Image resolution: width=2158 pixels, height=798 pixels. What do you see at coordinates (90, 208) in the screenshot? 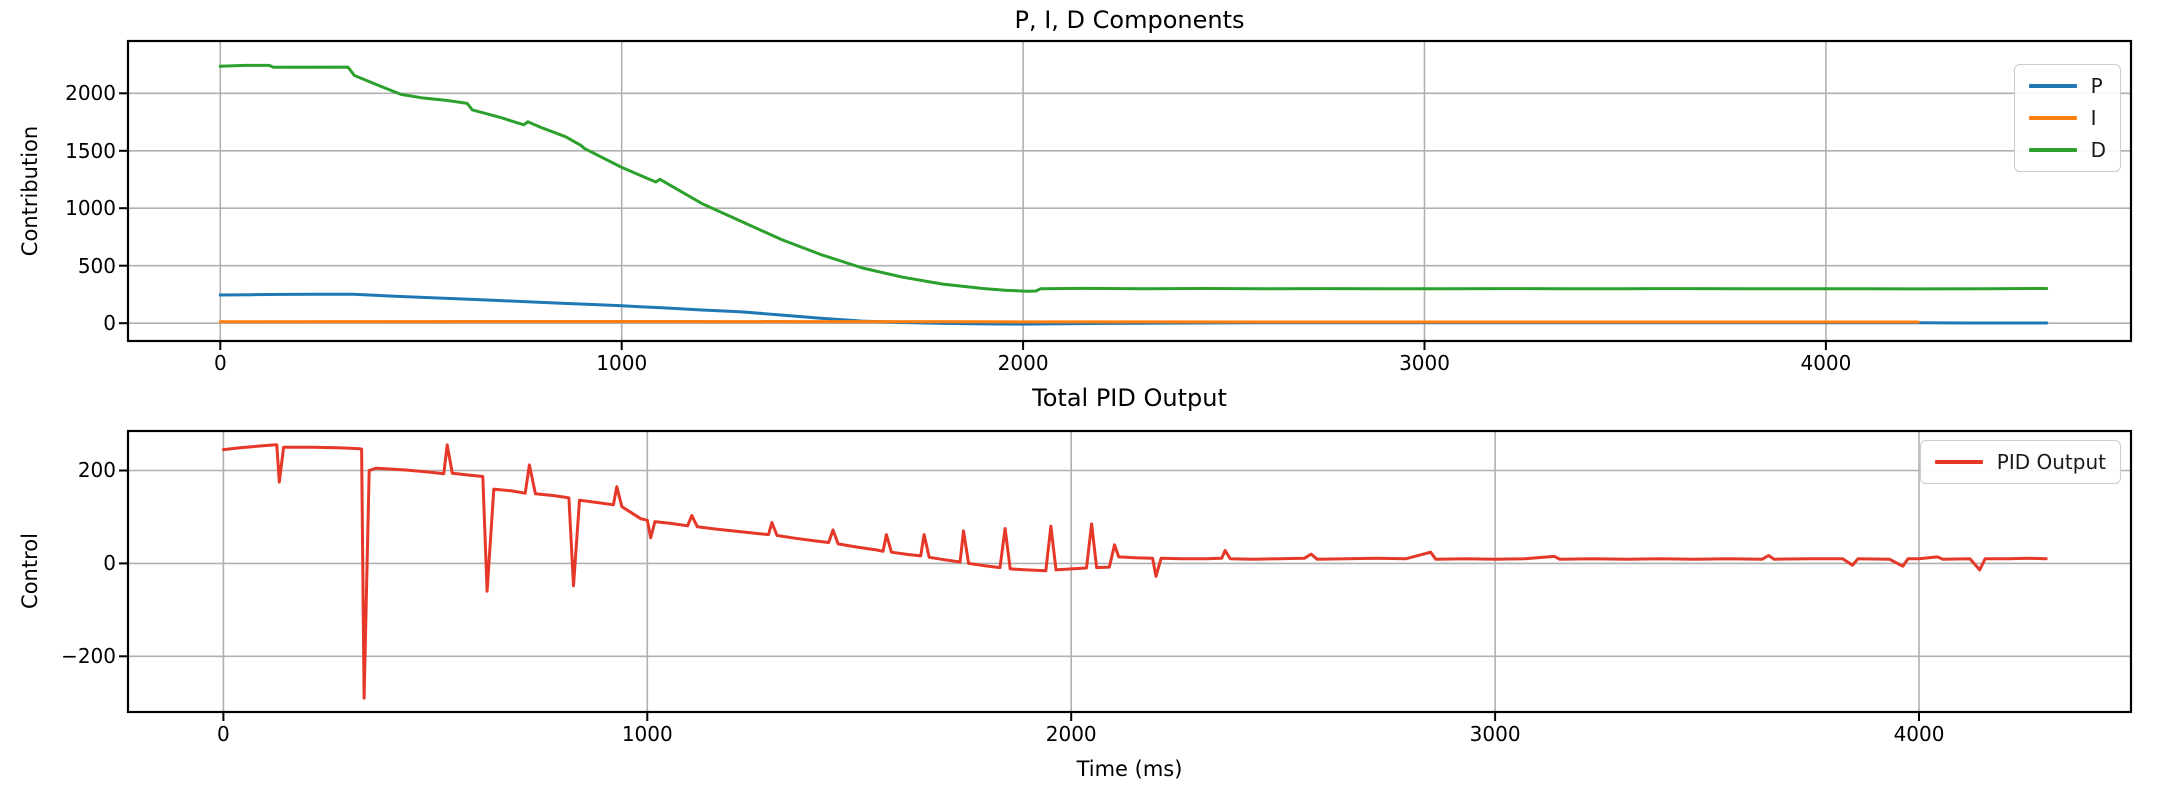
I see `y-tick-label: 1000` at bounding box center [90, 208].